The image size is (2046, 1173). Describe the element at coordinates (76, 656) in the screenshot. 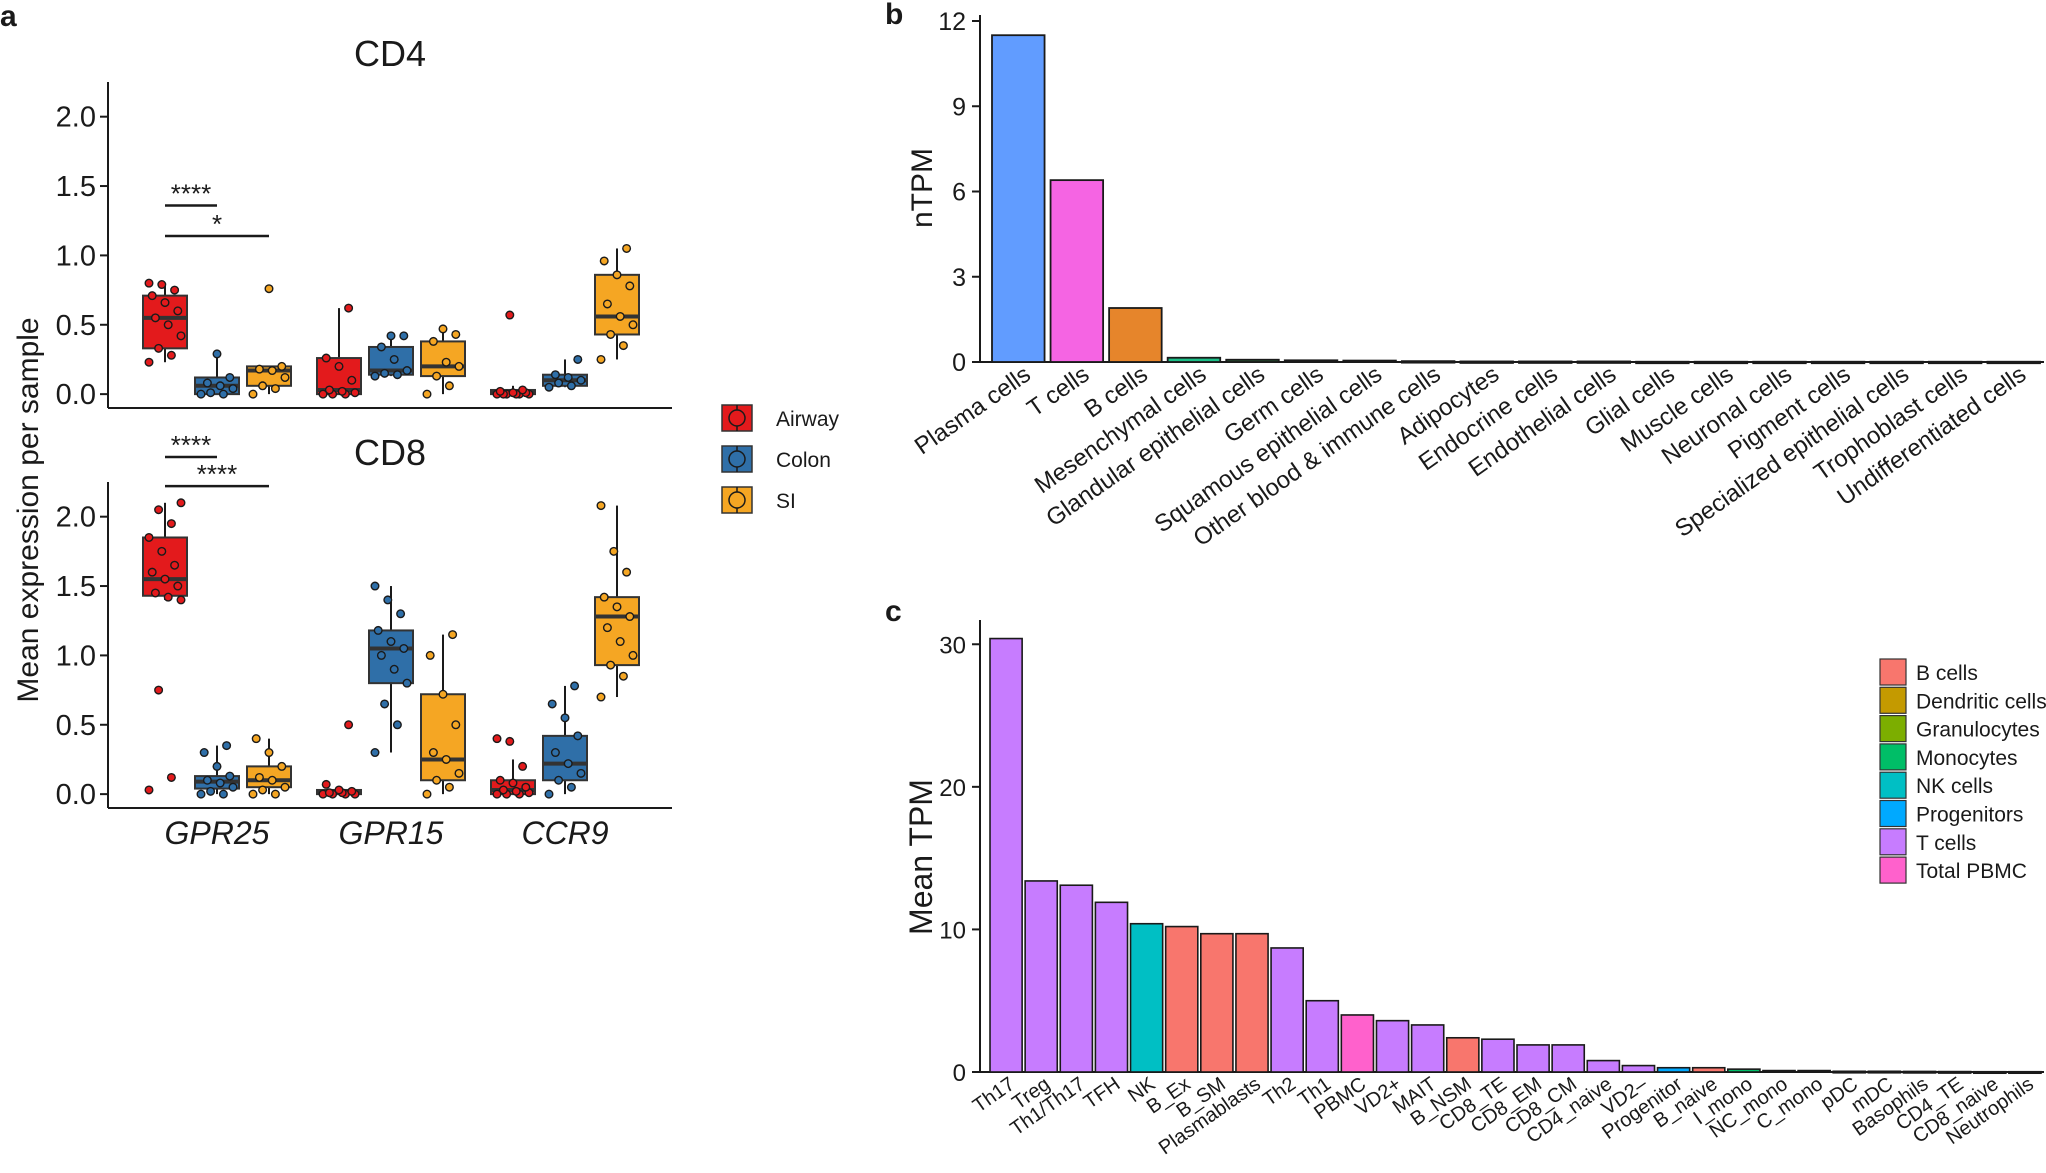

I see `cd8-y-tick-label: 1.0` at that location.